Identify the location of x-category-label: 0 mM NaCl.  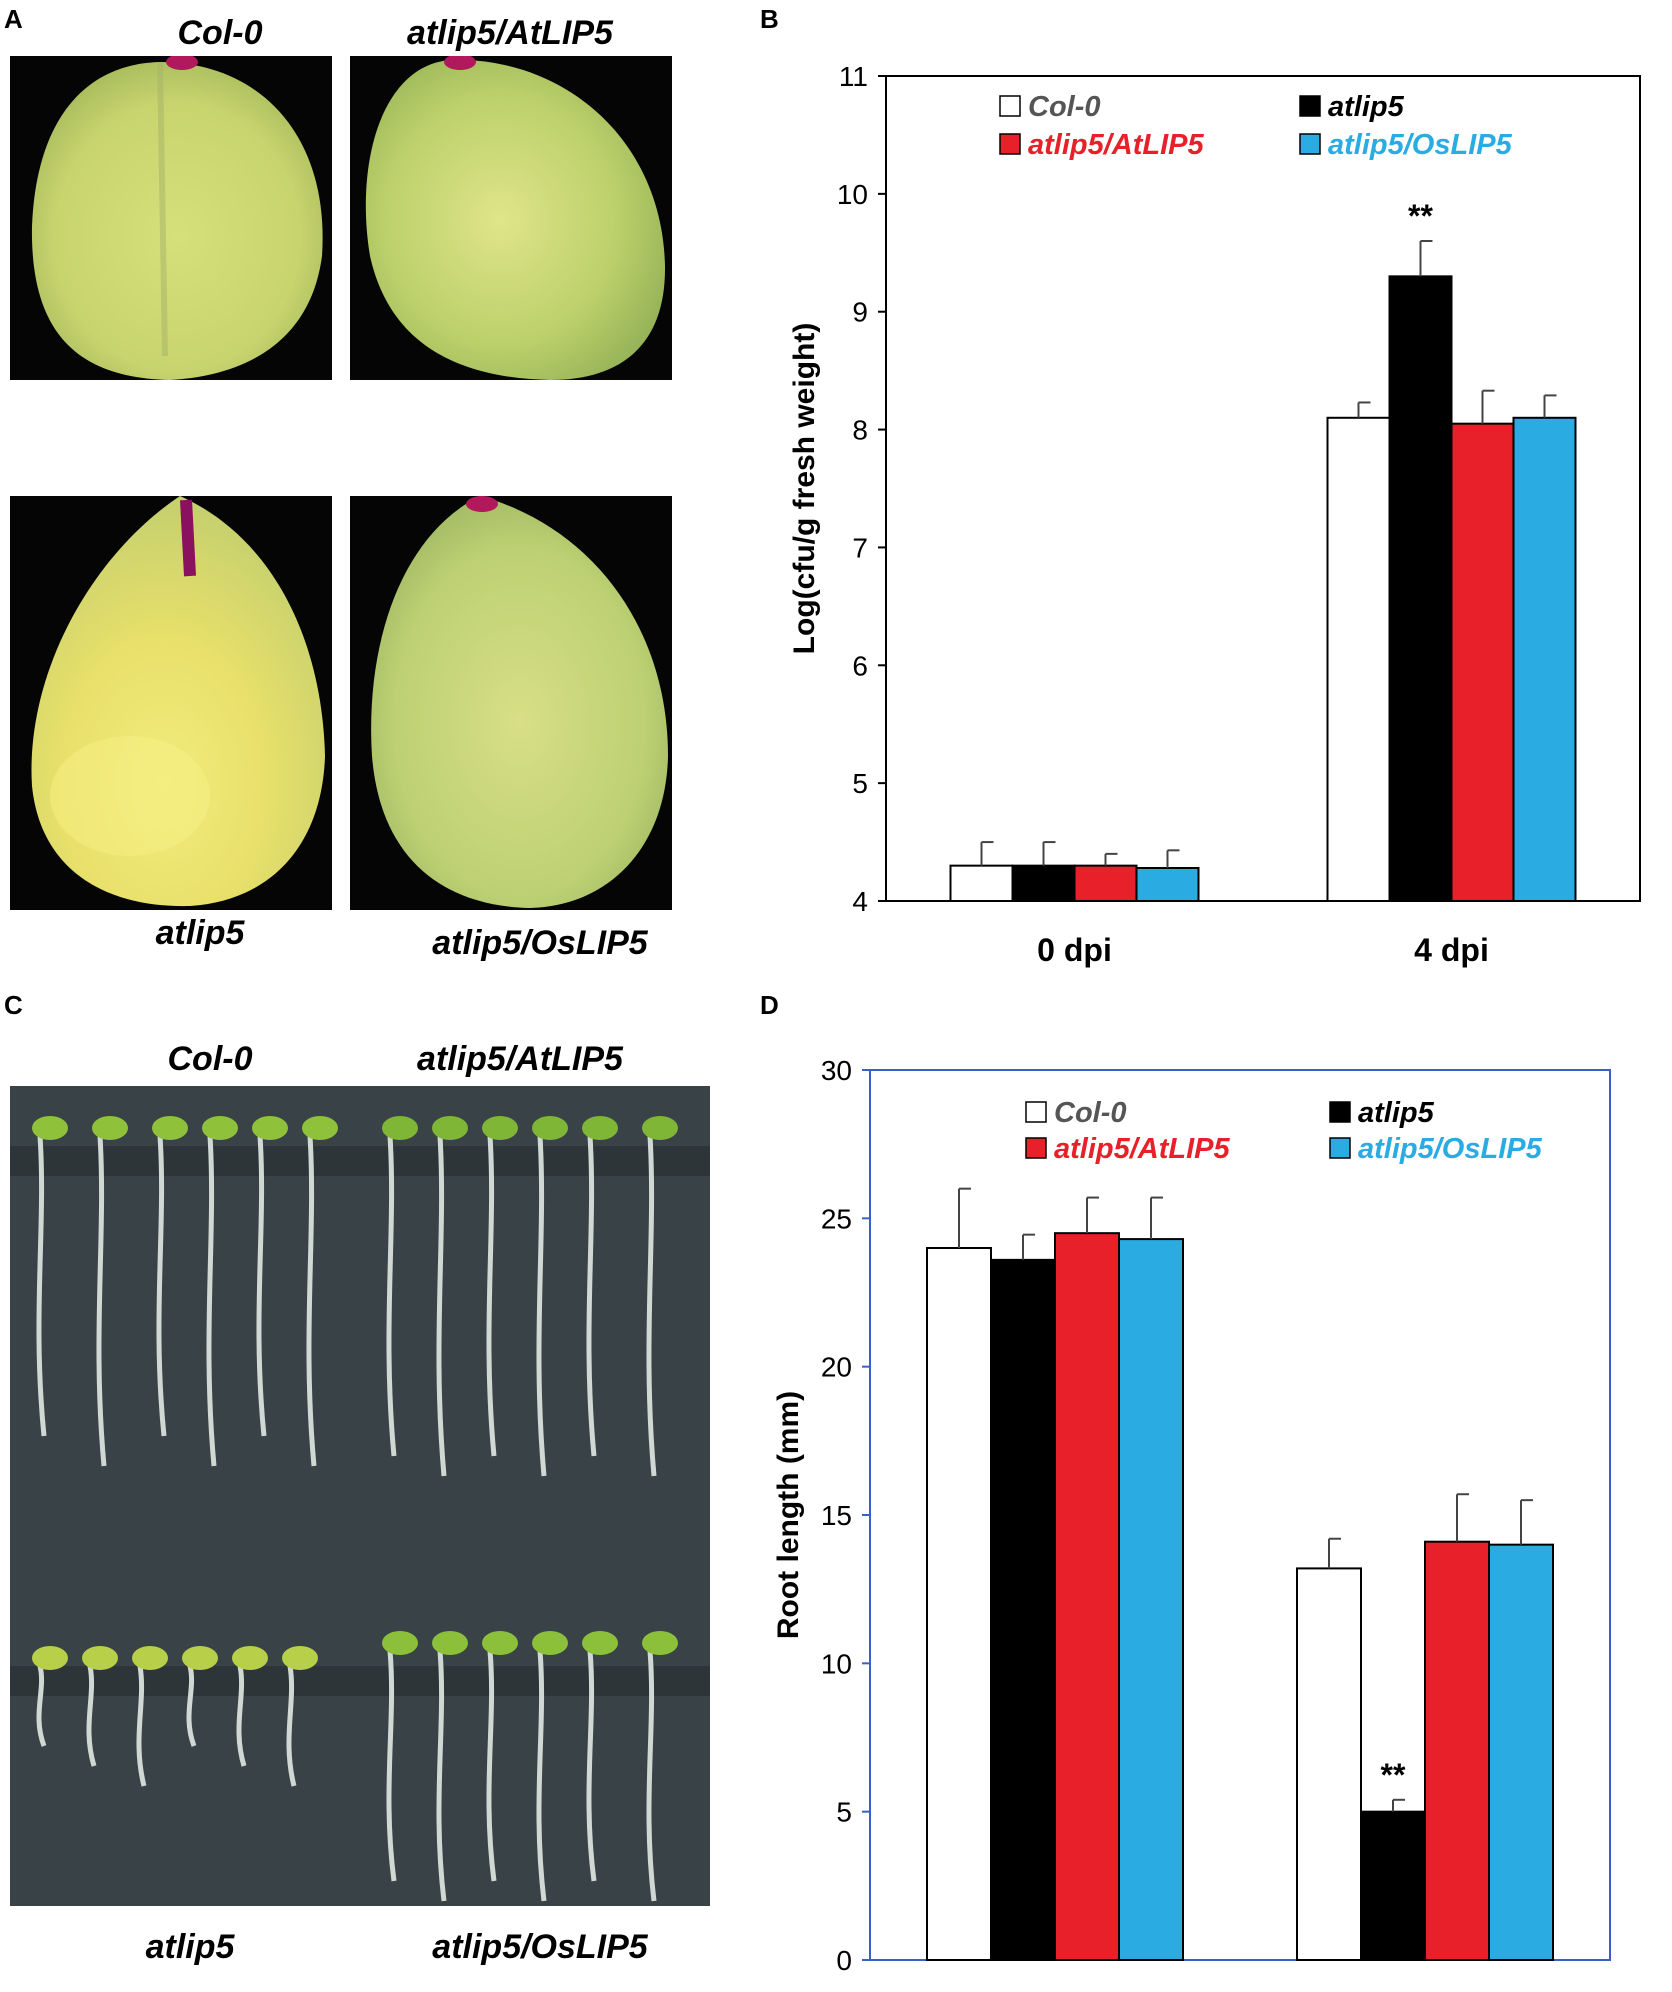
(1055, 1989).